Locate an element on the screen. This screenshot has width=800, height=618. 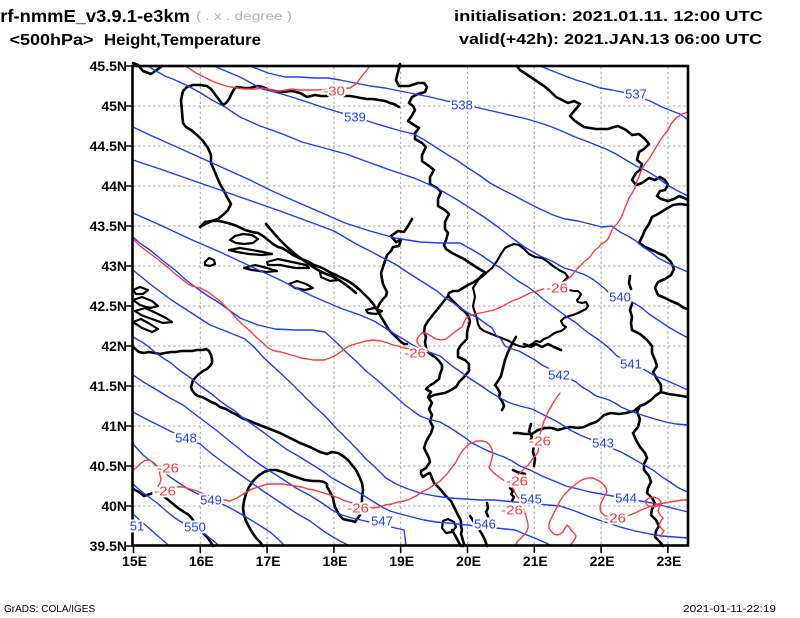
svg-text: Height,Temperature is located at coordinates (182, 40).